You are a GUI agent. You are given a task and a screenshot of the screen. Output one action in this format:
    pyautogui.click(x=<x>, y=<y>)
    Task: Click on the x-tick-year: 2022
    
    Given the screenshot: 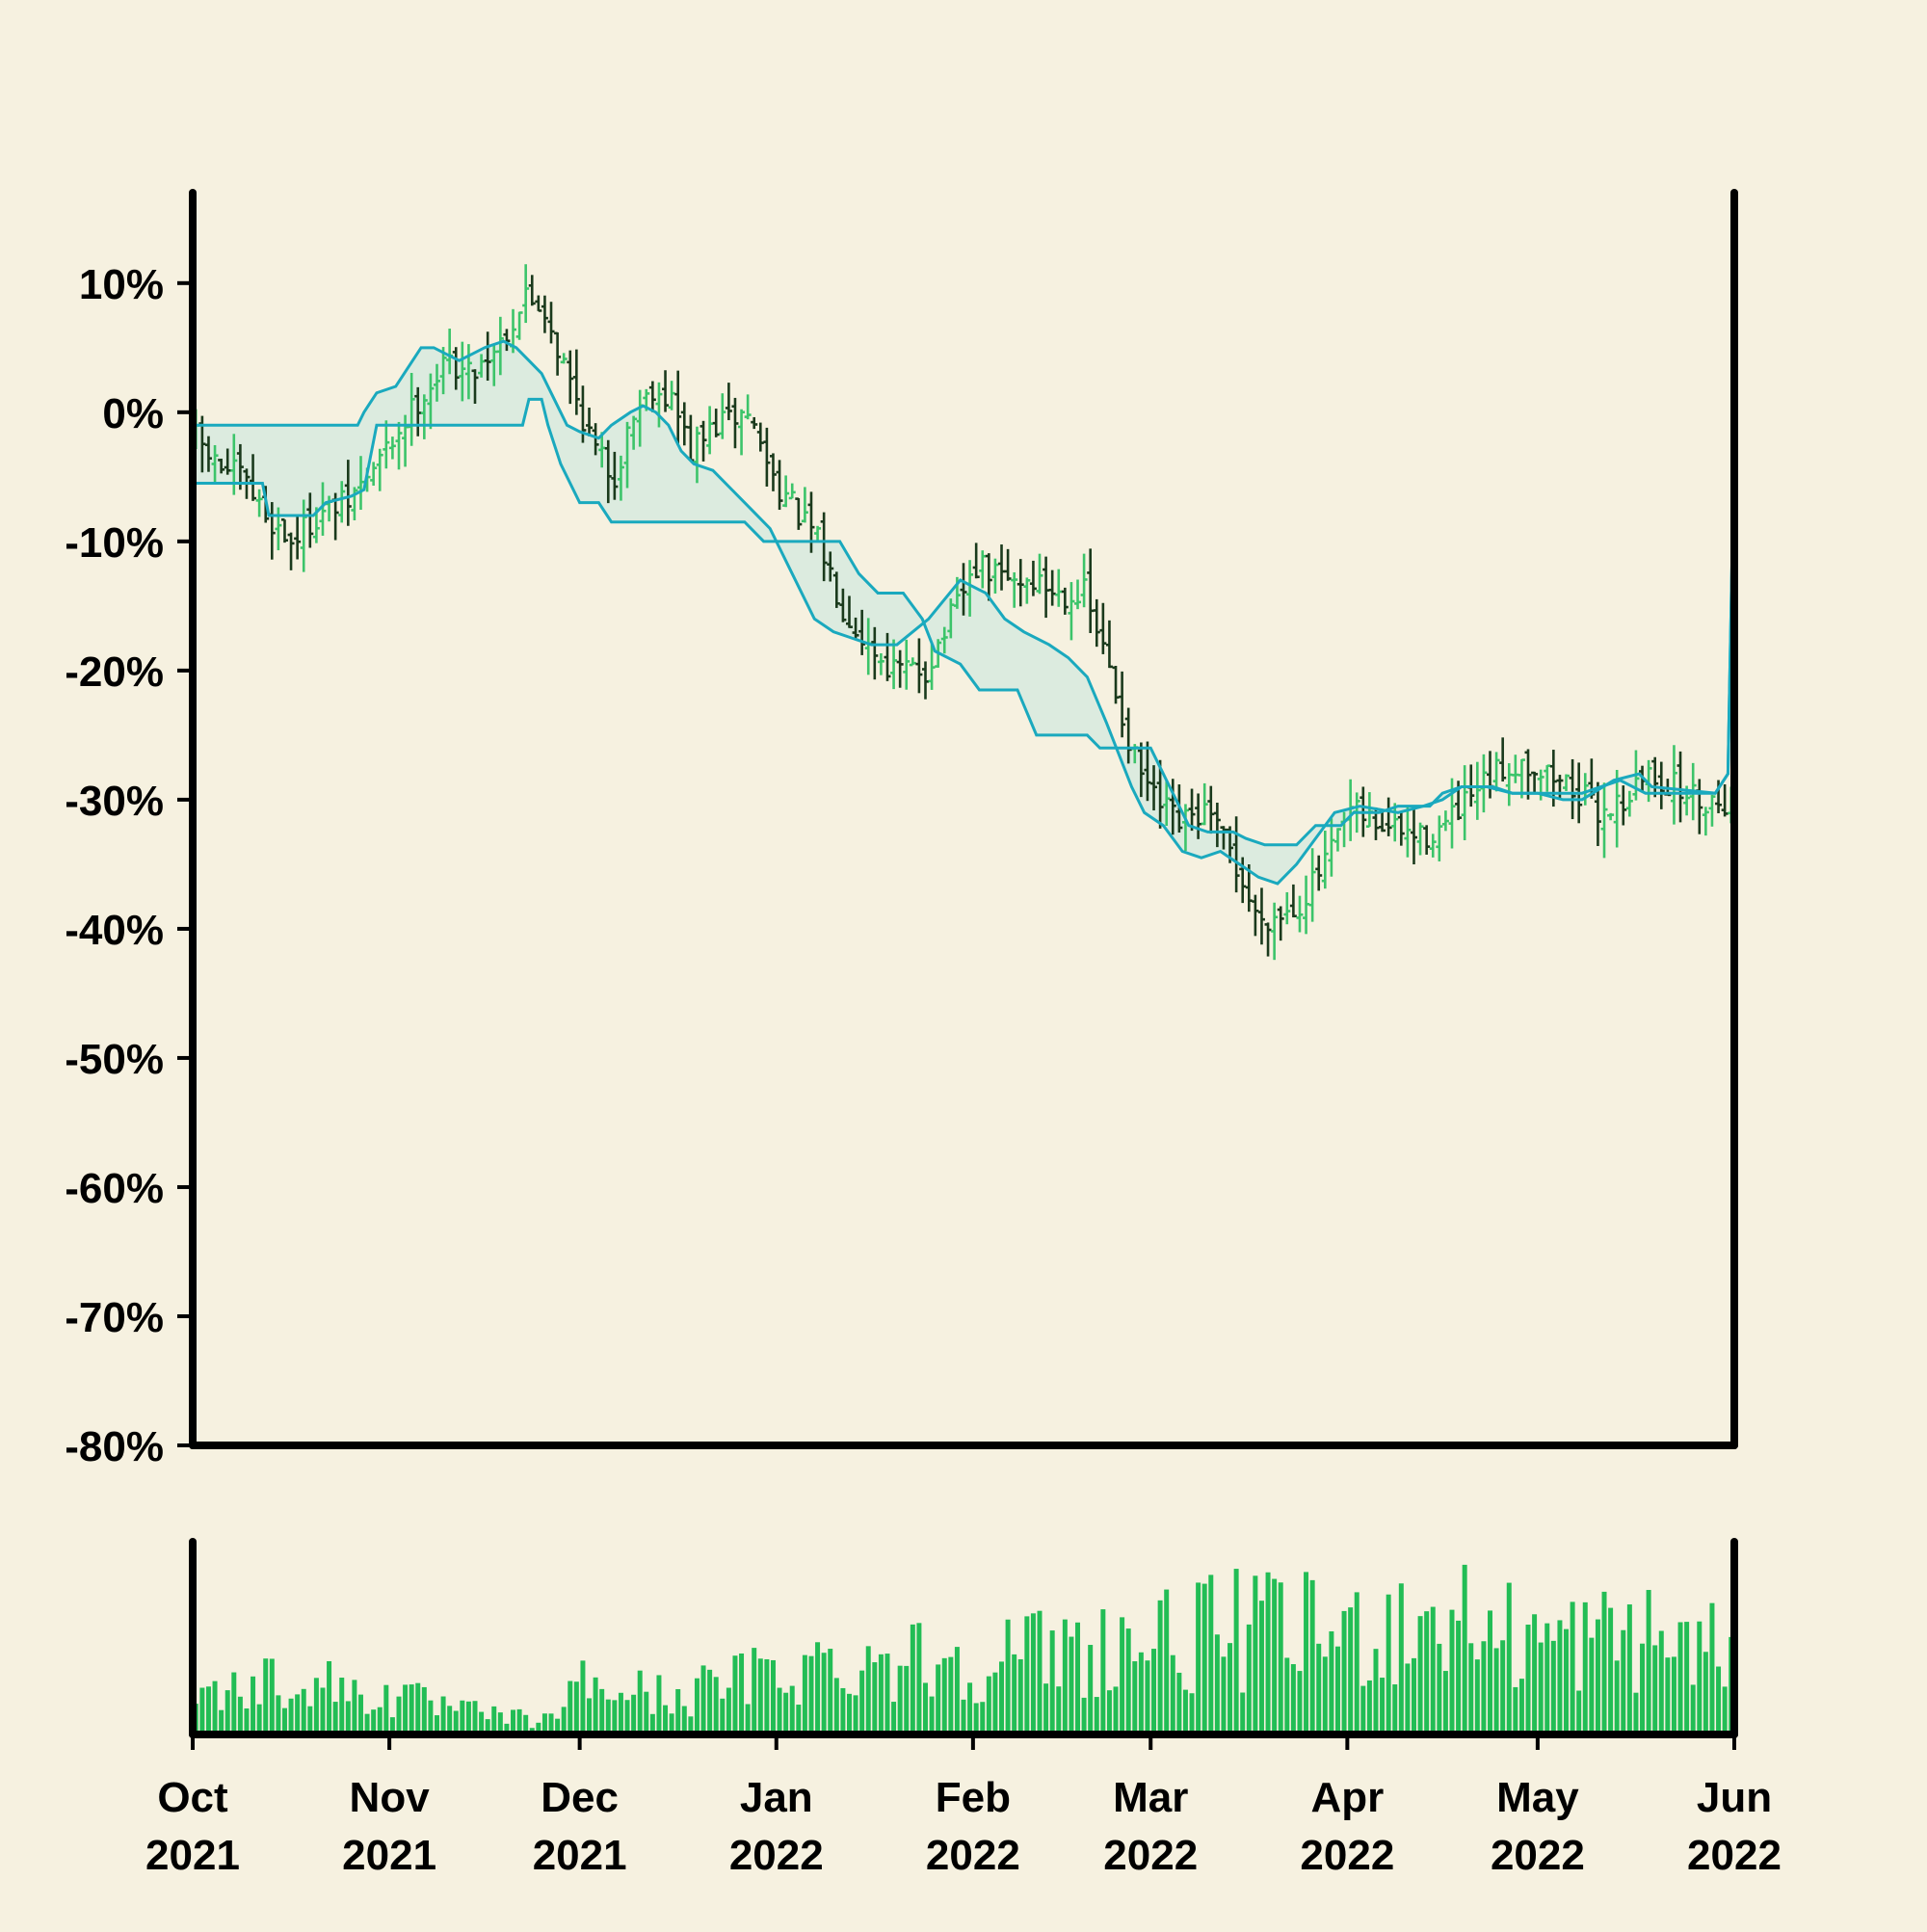 What is the action you would take?
    pyautogui.click(x=1347, y=1855)
    